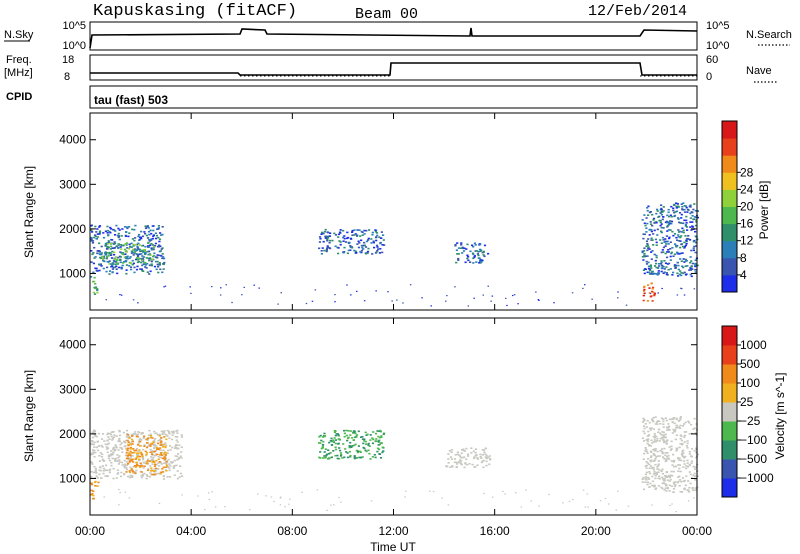  I want to click on power-colorbar-segment, so click(729, 283).